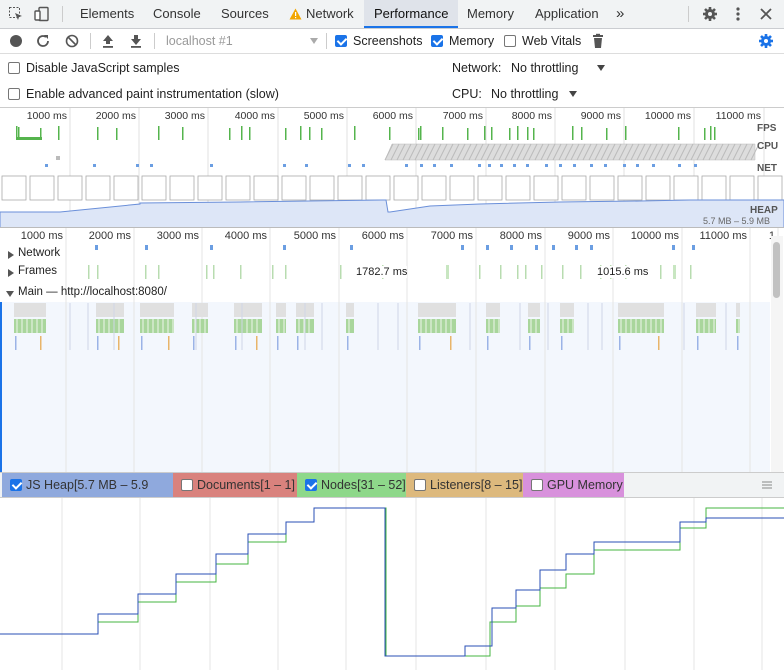 The width and height of the screenshot is (784, 670). What do you see at coordinates (136, 41) in the screenshot?
I see `save-profile-icon` at bounding box center [136, 41].